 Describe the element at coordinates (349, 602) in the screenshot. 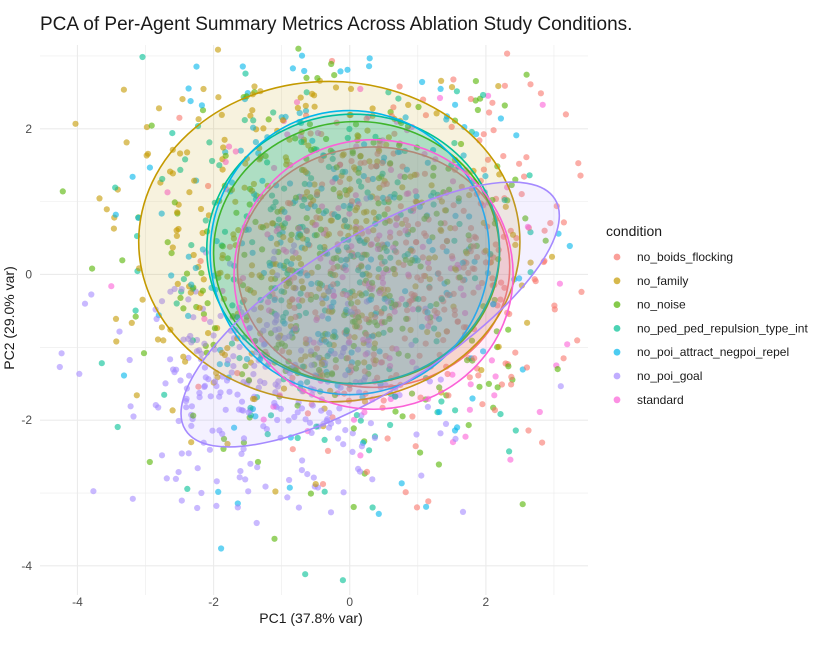

I see `x-tick-label: 0` at that location.